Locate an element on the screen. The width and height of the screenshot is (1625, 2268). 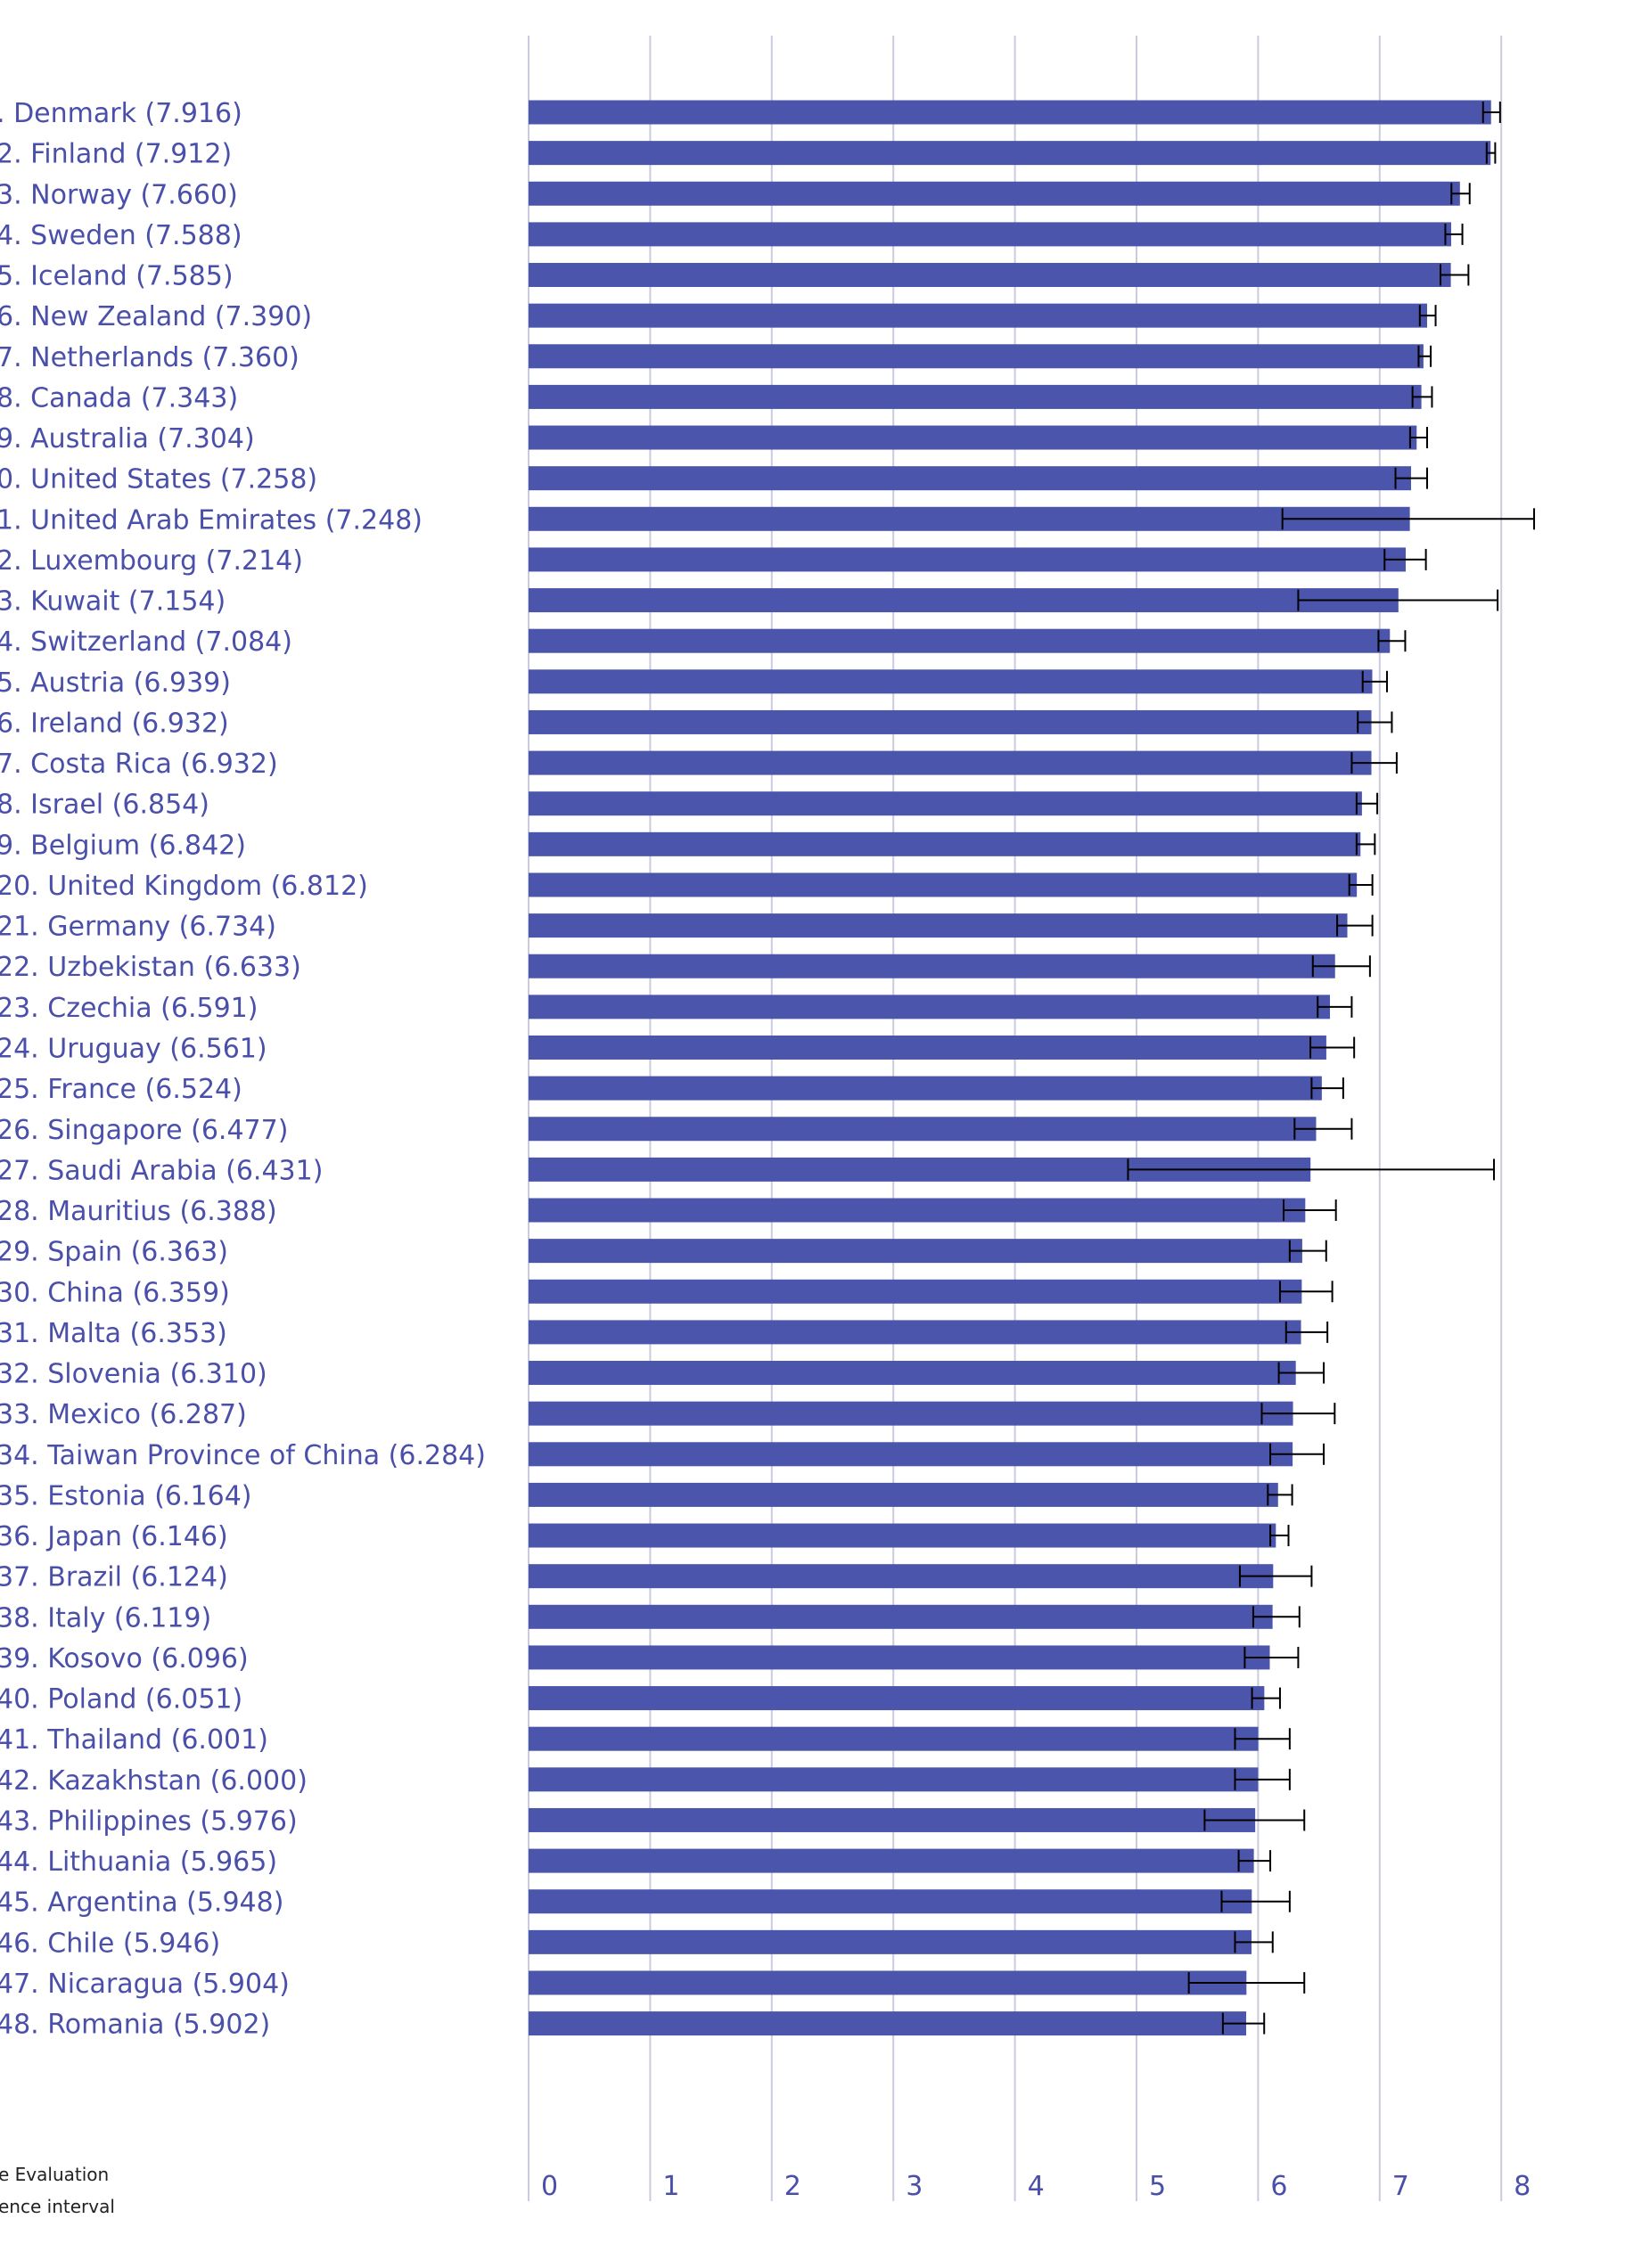
row-label: 41. Thailand (6.001) is located at coordinates (134, 1740).